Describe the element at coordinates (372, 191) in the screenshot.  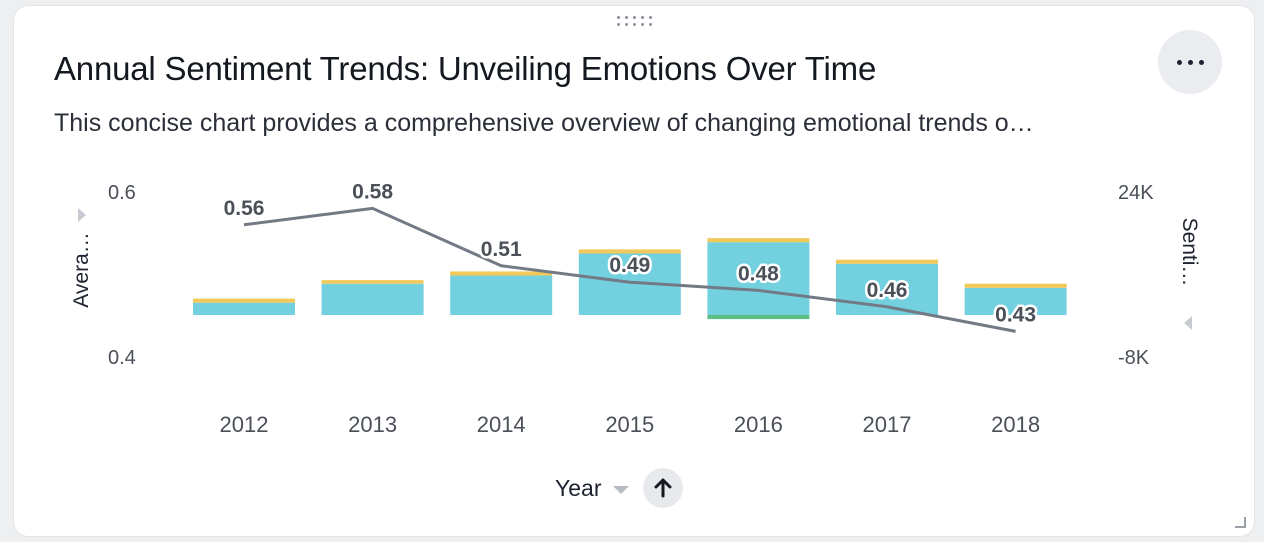
I see `line-data-label-2013: 0.58` at that location.